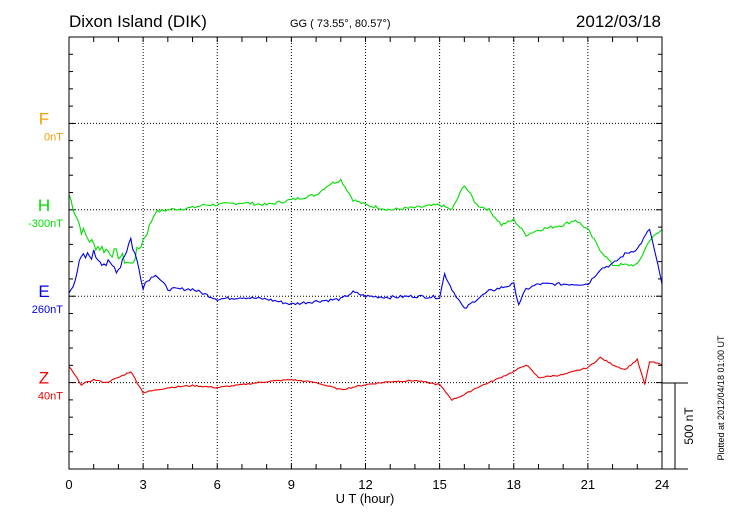  Describe the element at coordinates (662, 484) in the screenshot. I see `x-tick-label: 24` at that location.